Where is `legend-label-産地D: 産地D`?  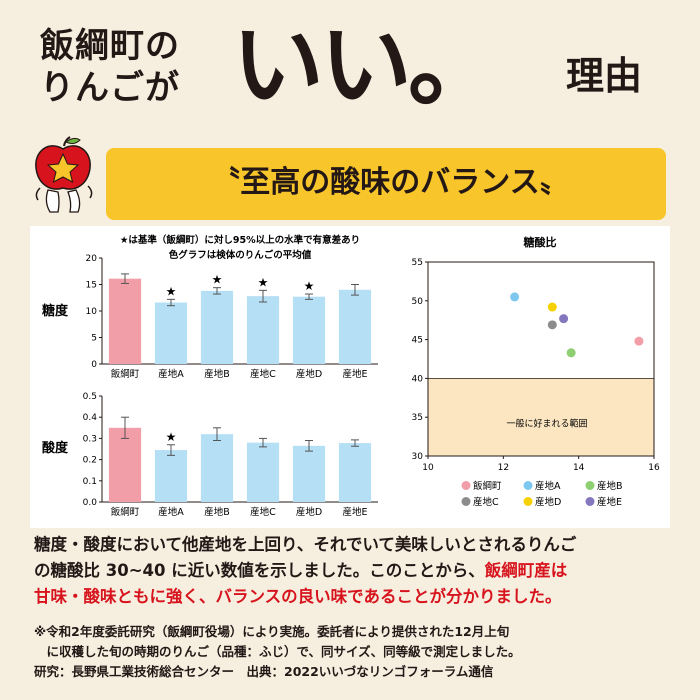
legend-label-産地D: 産地D is located at coordinates (548, 502).